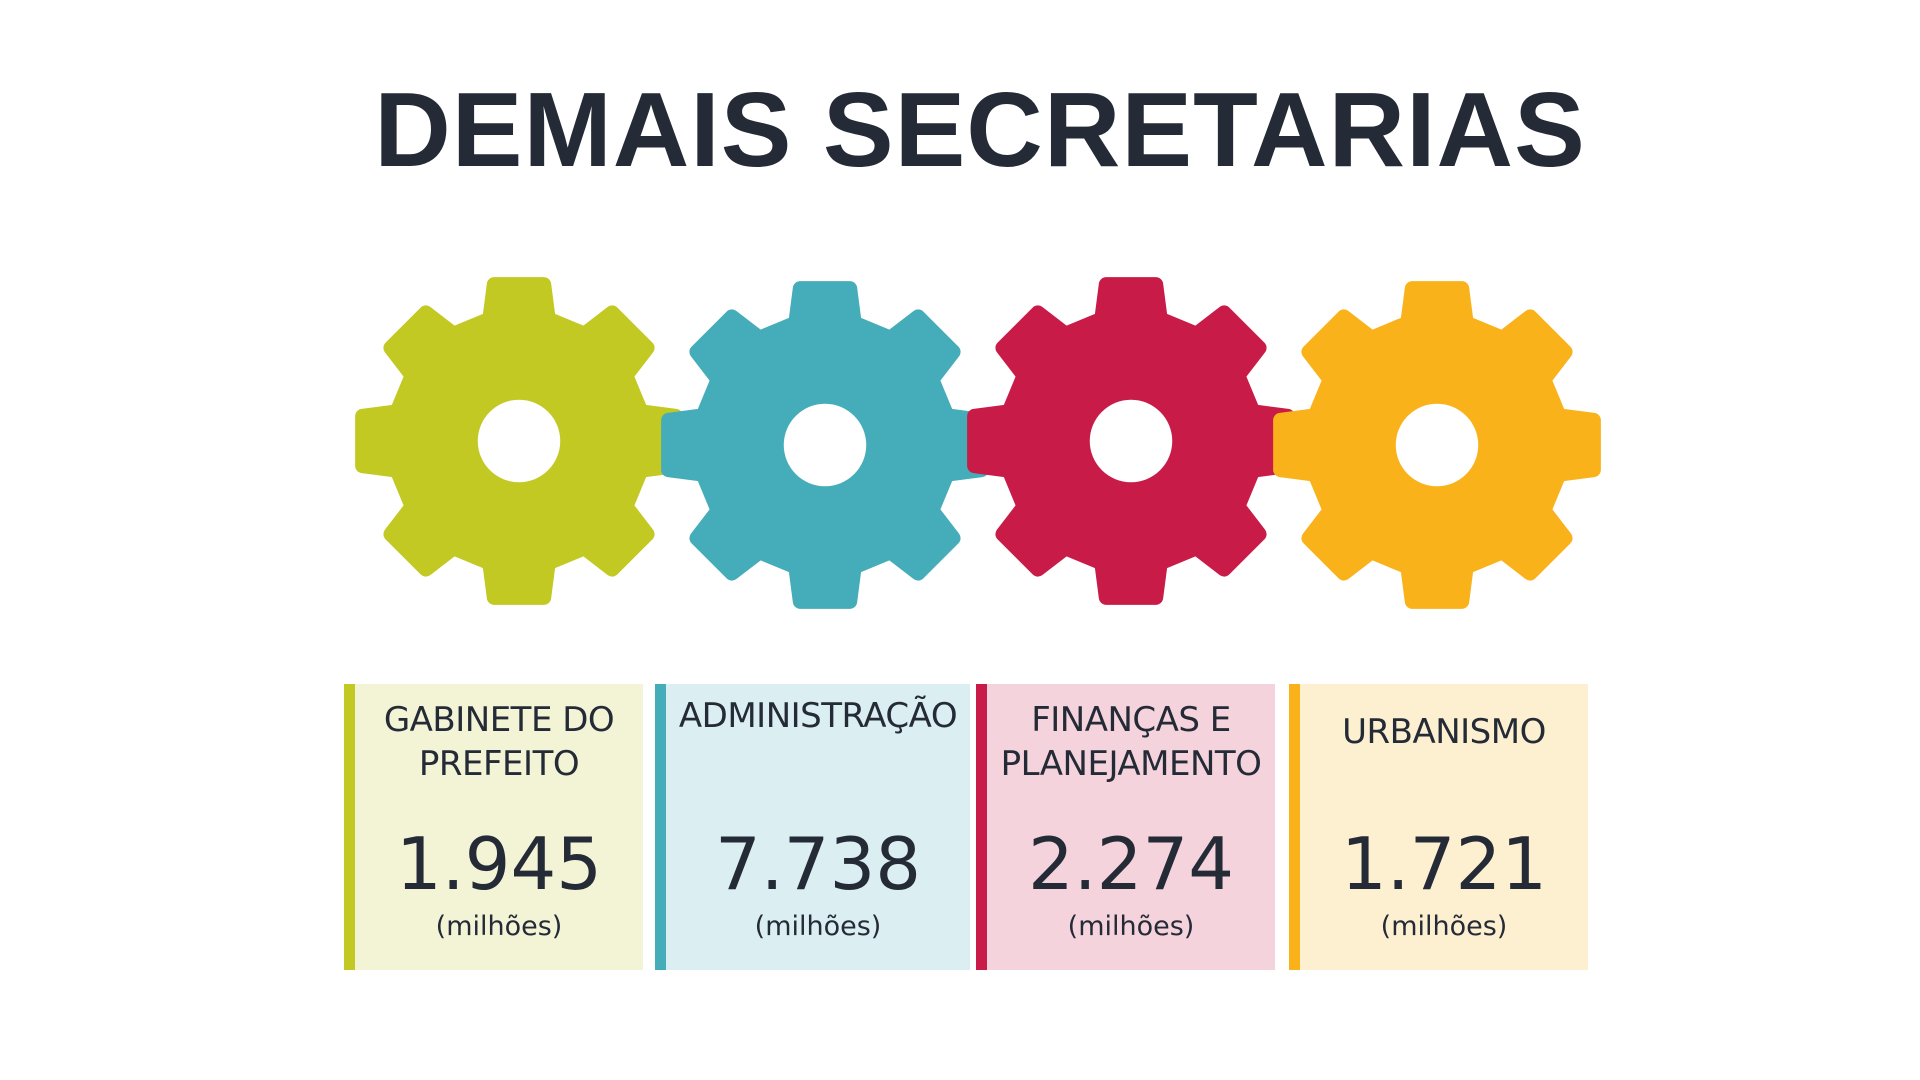 The width and height of the screenshot is (1920, 1080). I want to click on card-label-line: PLANEJAMENTO, so click(1131, 764).